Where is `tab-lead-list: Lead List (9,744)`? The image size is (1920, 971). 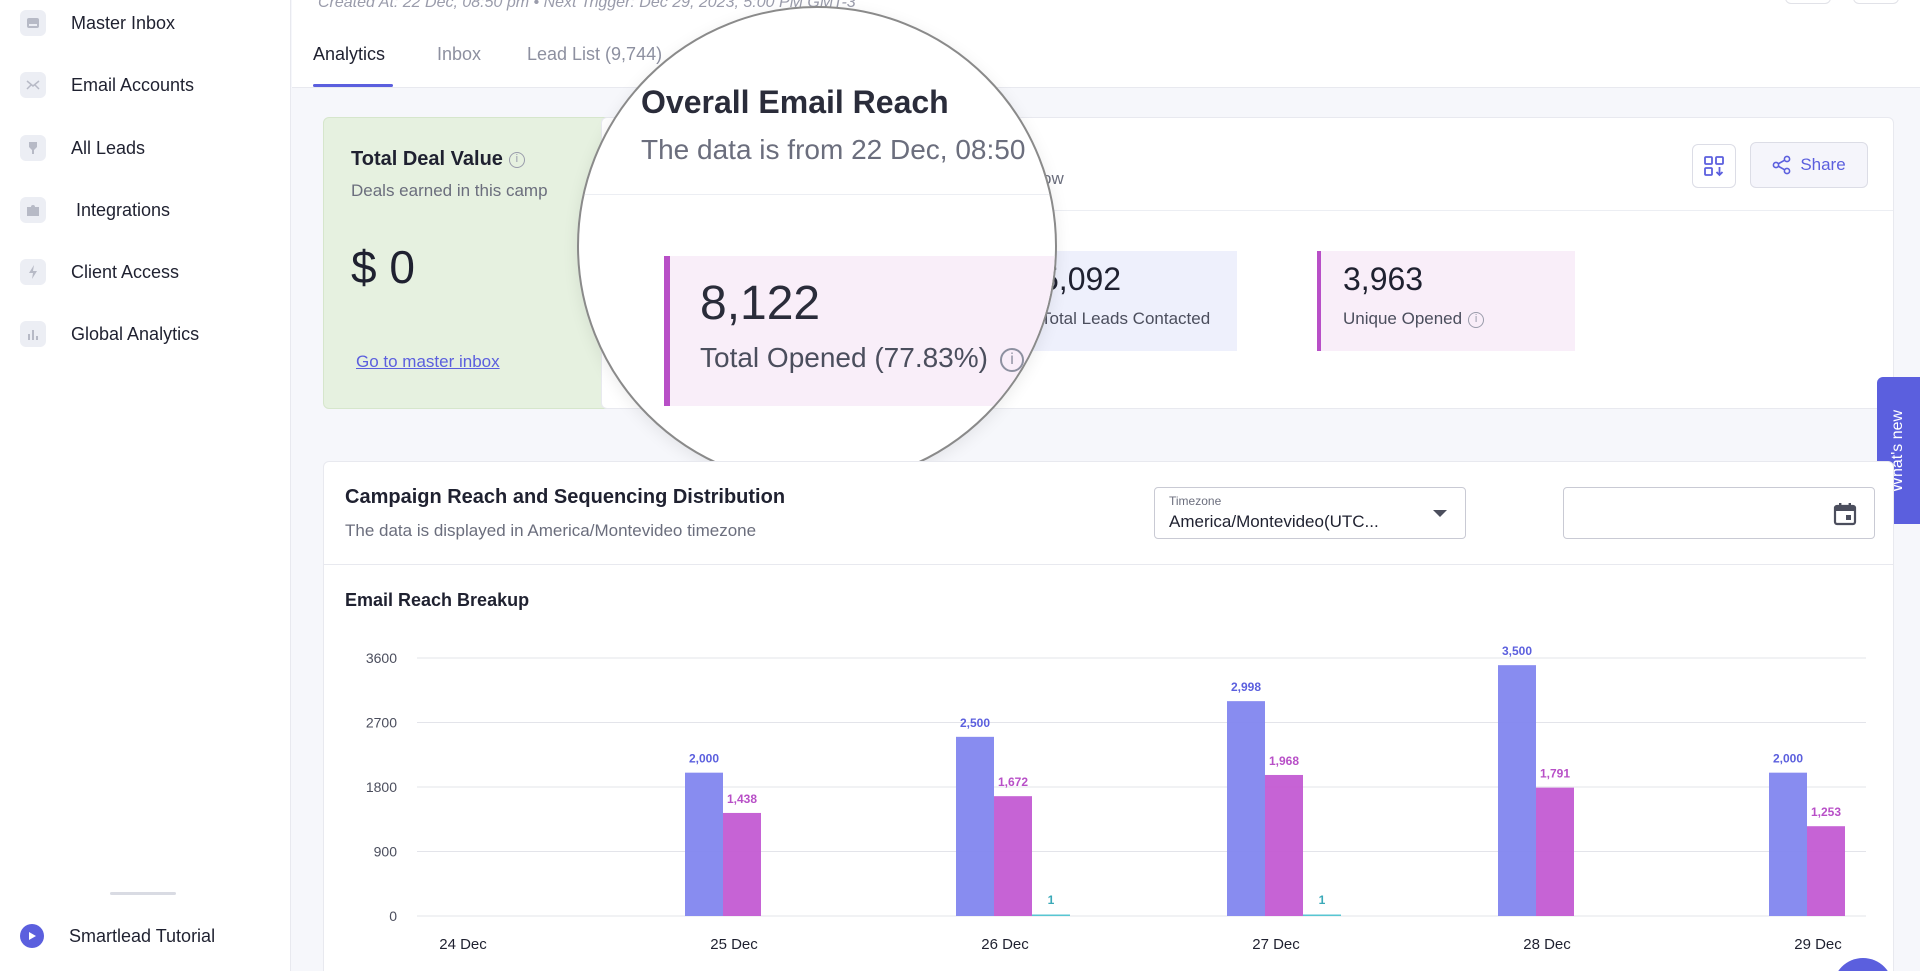
tab-lead-list: Lead List (9,744) is located at coordinates (595, 54).